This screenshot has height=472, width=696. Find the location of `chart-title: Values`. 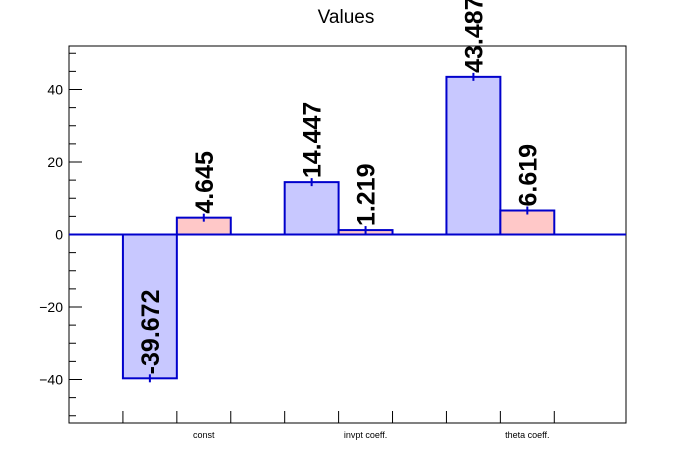

chart-title: Values is located at coordinates (346, 17).